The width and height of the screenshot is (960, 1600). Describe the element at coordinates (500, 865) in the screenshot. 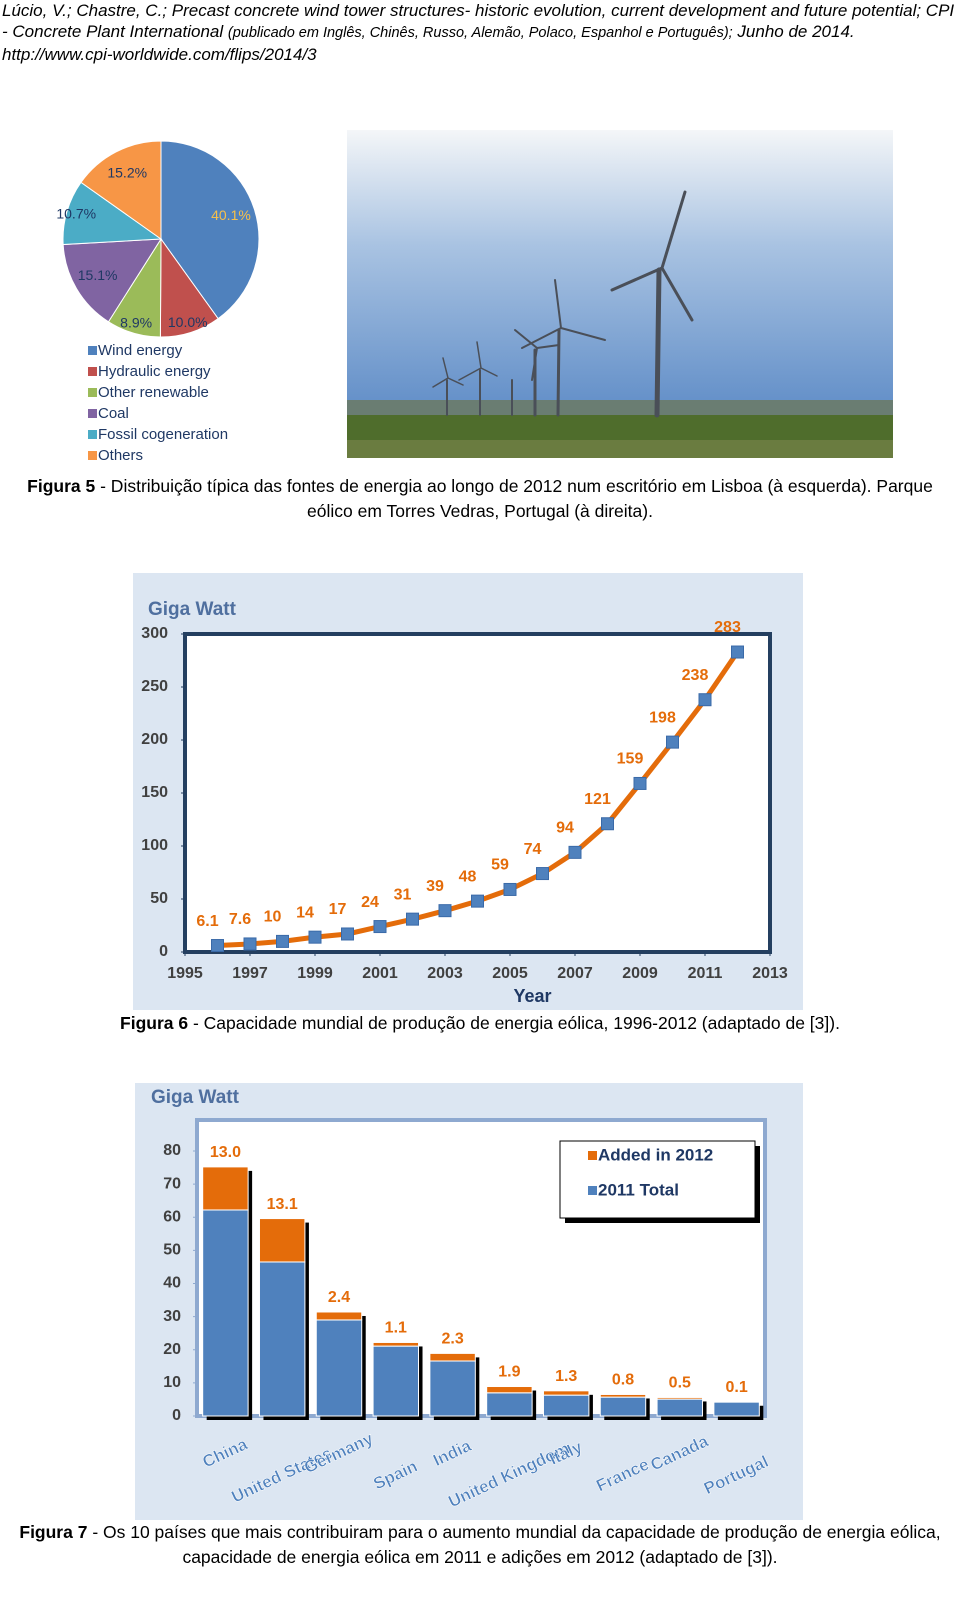

I see `data-label: 59` at that location.